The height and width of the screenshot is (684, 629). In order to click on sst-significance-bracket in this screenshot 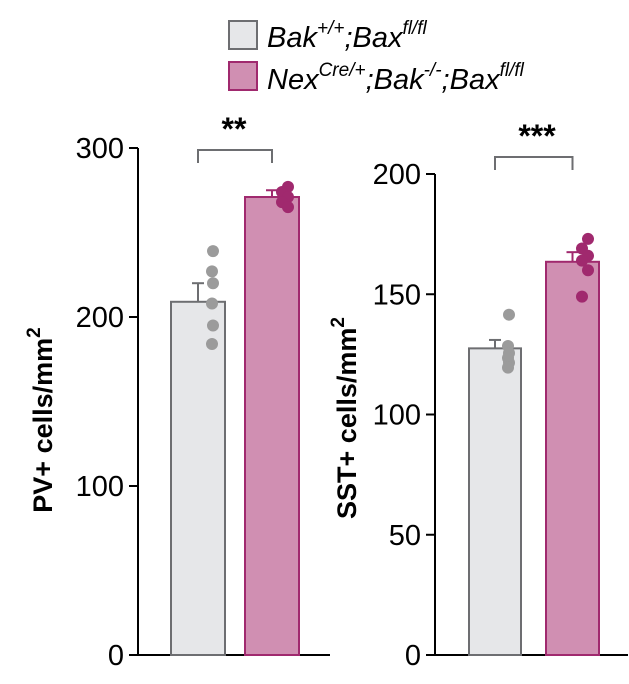, I will do `click(534, 163)`.